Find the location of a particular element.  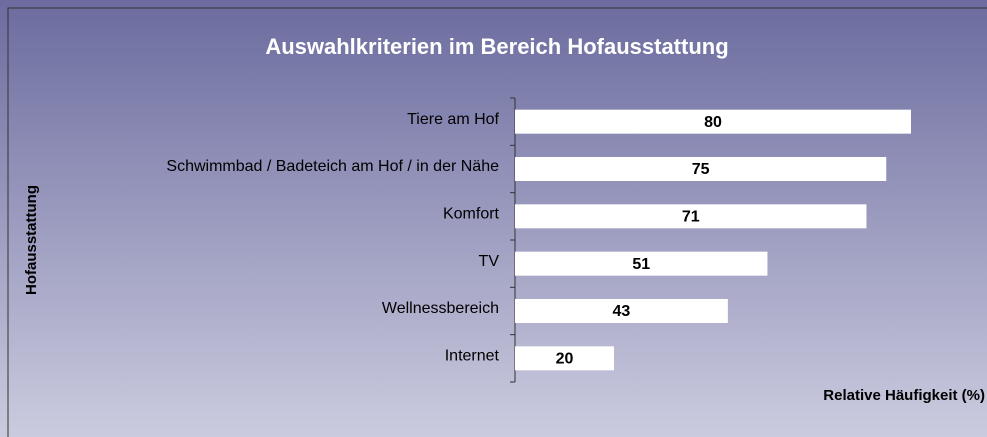

y-tick-label: Tiere am Hof is located at coordinates (453, 119).